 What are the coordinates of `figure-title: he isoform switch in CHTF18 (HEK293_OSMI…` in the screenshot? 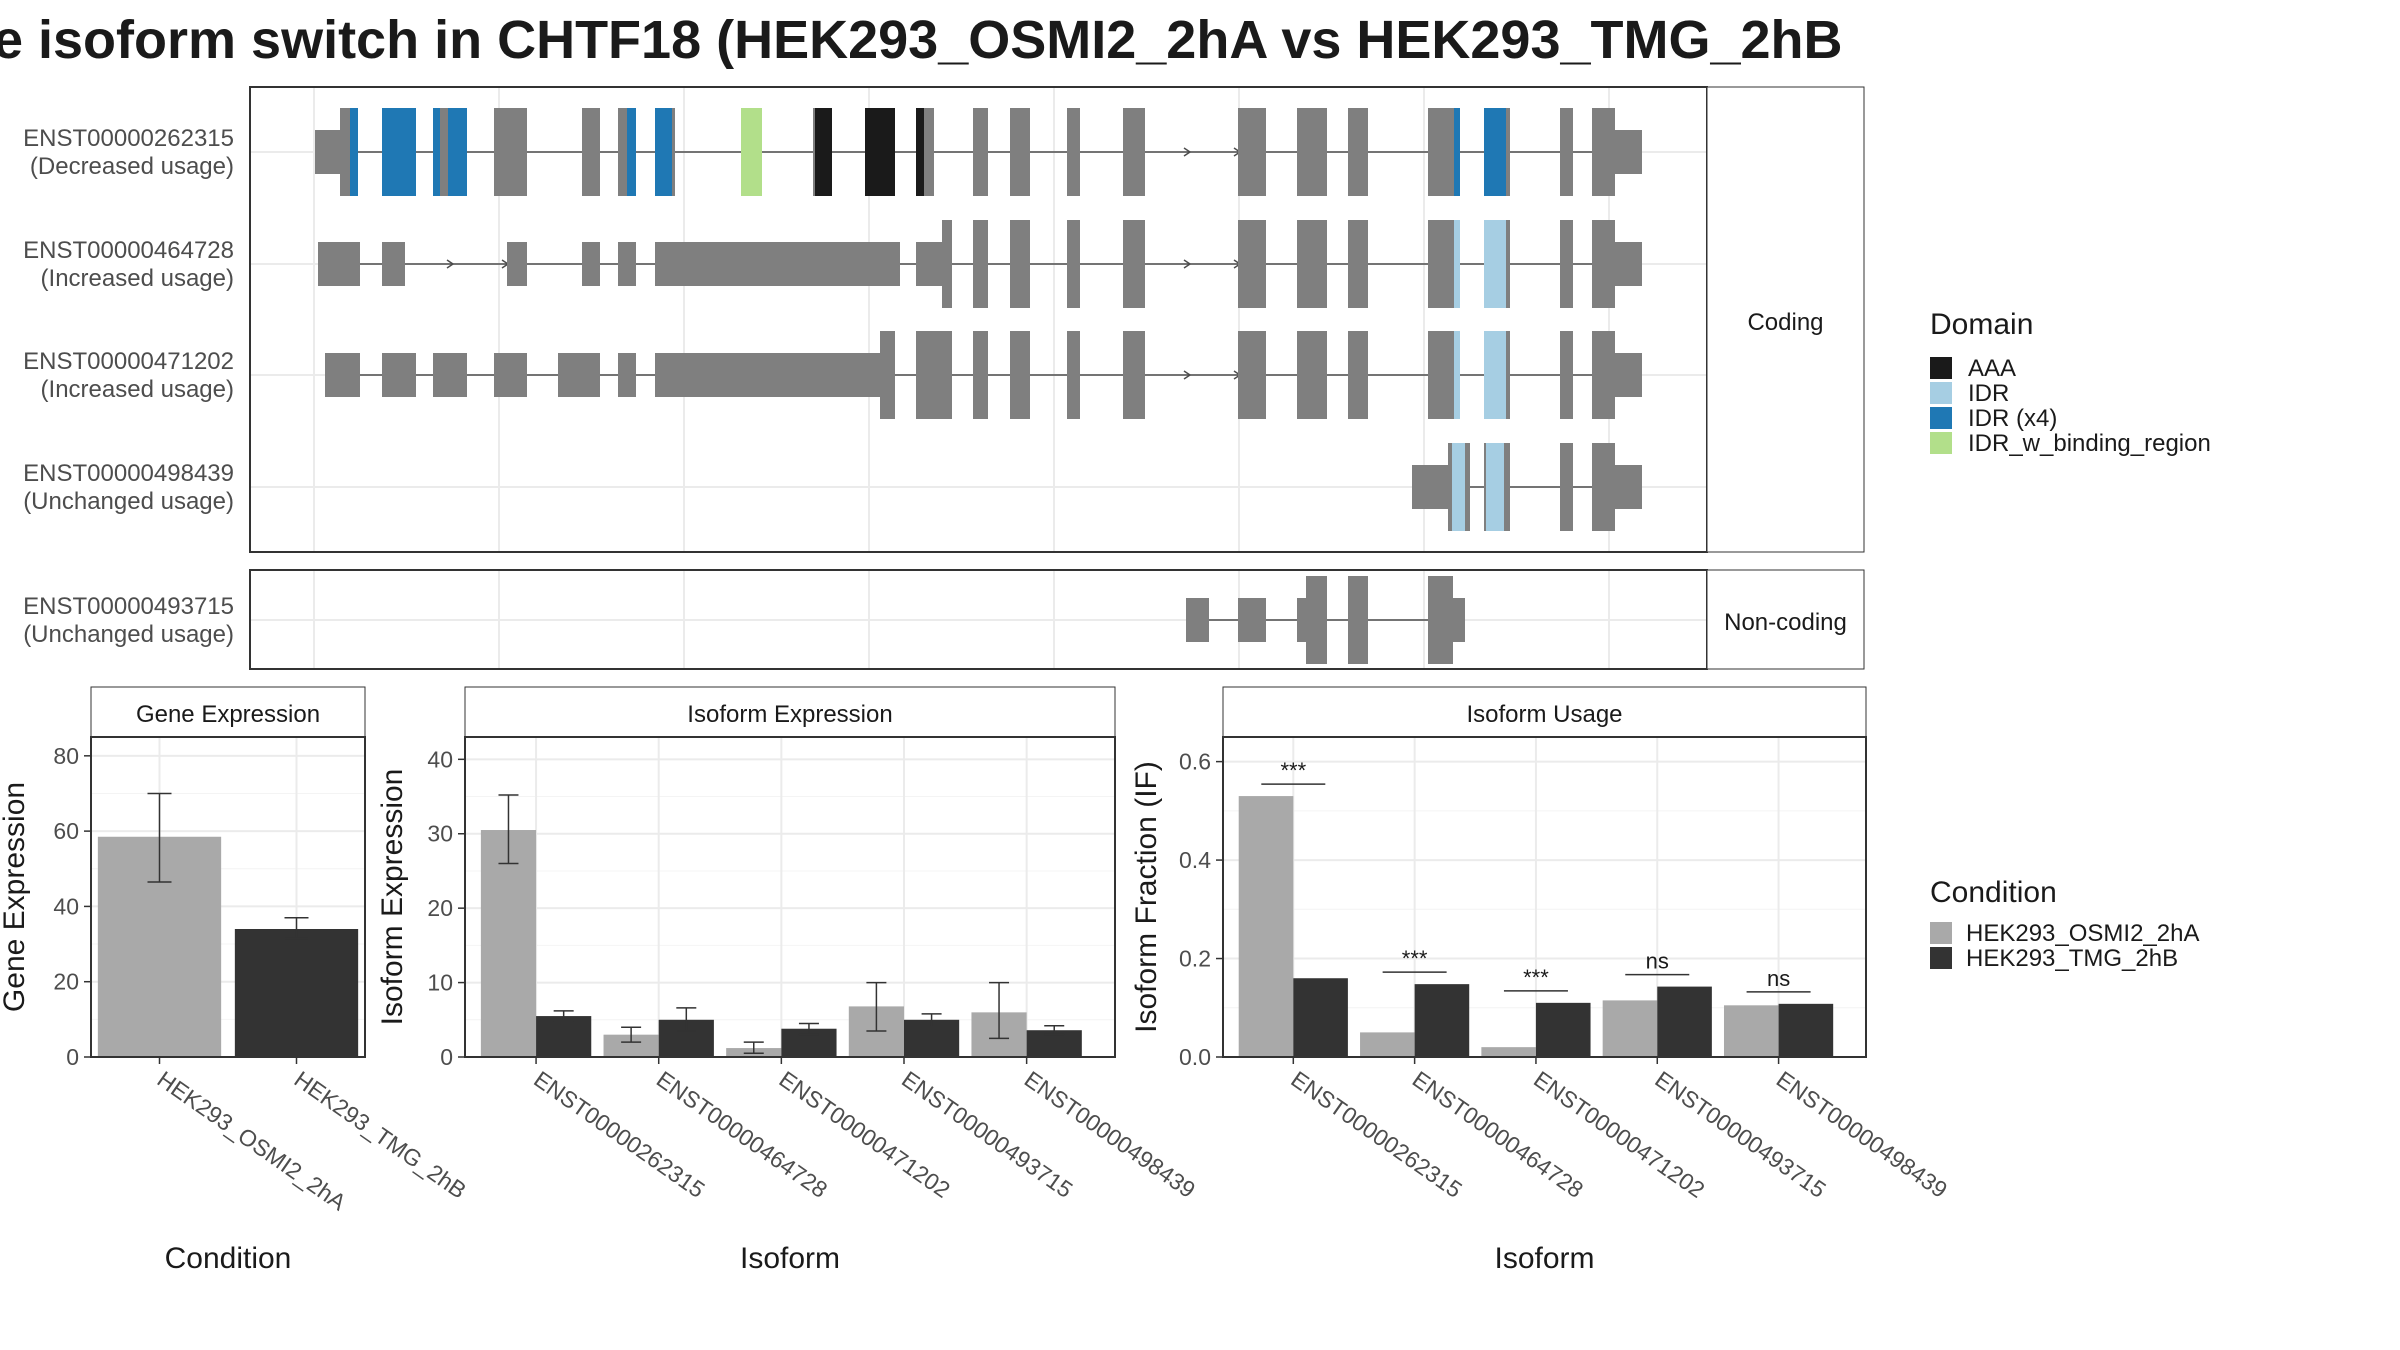 It's located at (921, 40).